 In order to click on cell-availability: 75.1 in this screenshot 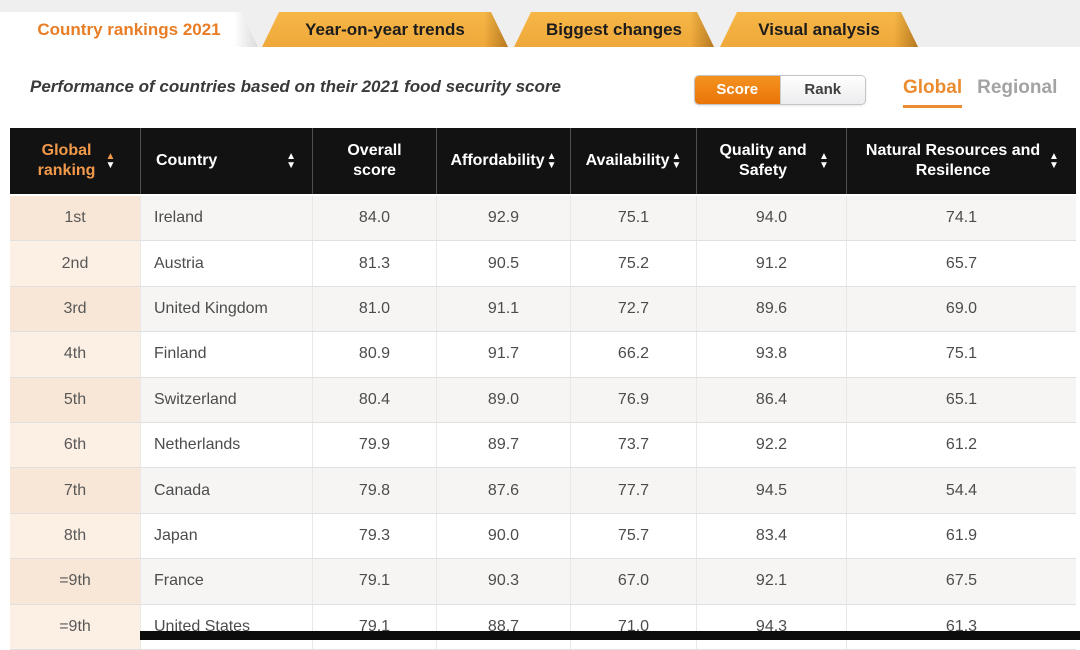, I will do `click(633, 218)`.